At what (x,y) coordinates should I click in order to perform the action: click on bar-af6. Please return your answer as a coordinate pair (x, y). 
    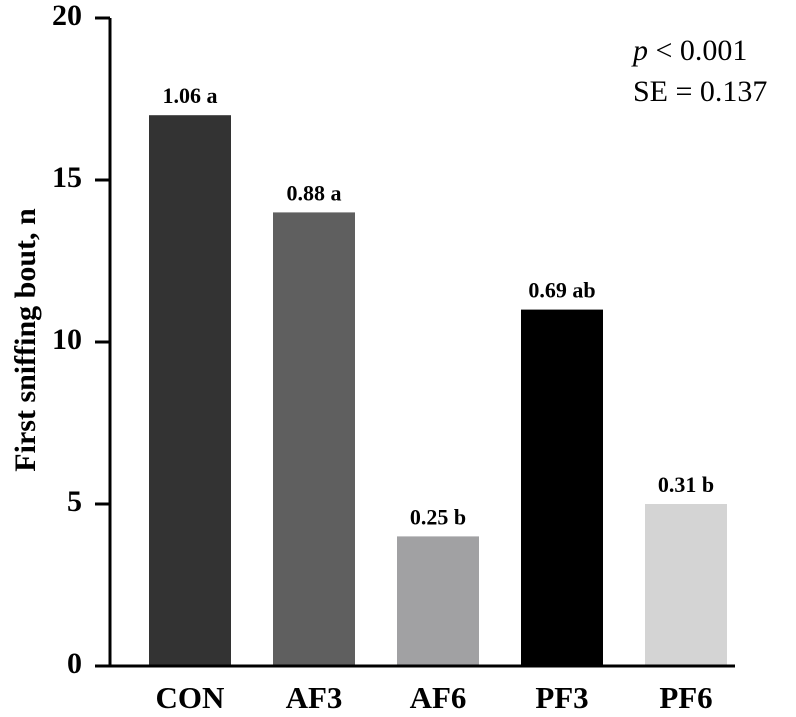
    Looking at the image, I should click on (438, 601).